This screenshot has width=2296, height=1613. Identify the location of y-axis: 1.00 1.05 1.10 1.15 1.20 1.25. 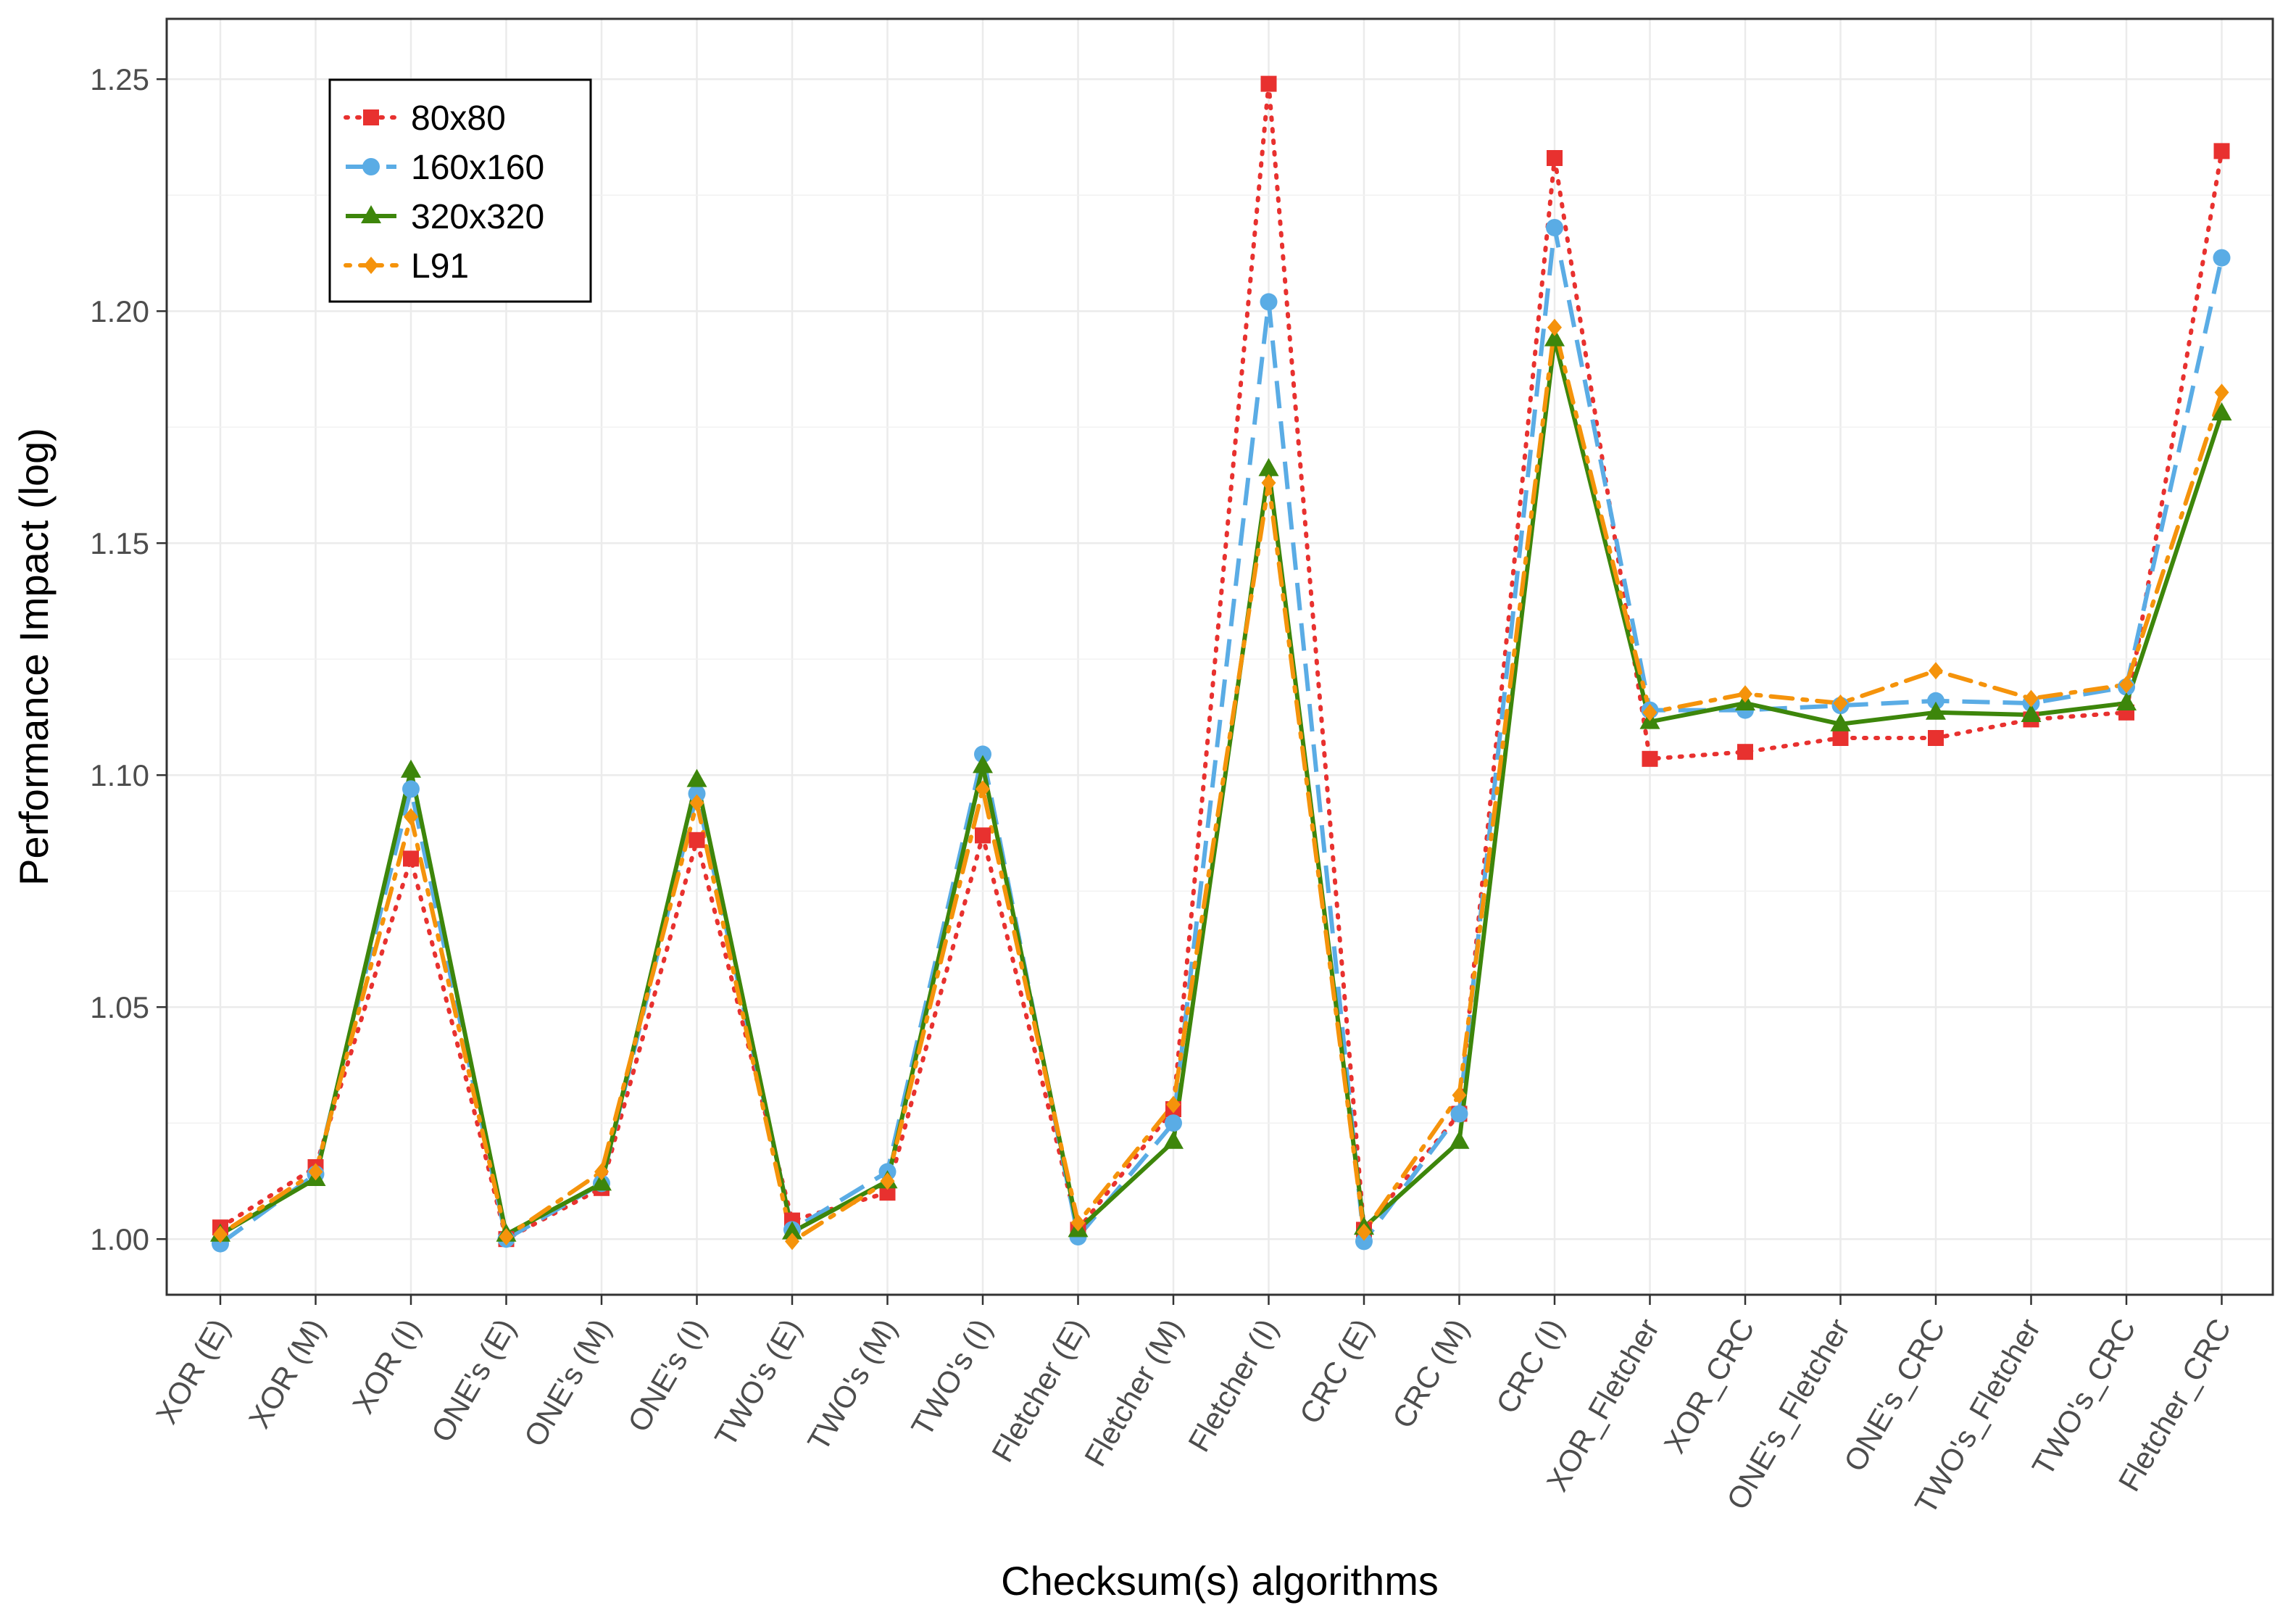
(128, 659).